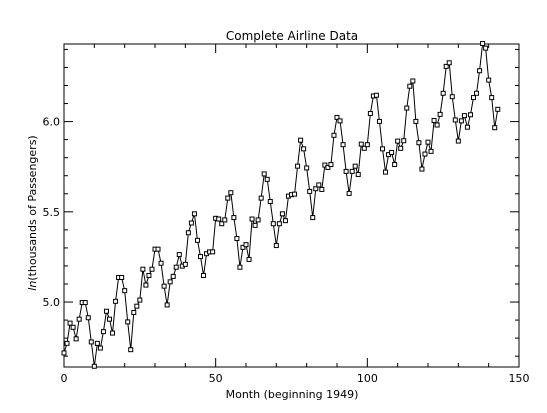 The width and height of the screenshot is (547, 413). I want to click on x-tick-label: 100, so click(367, 378).